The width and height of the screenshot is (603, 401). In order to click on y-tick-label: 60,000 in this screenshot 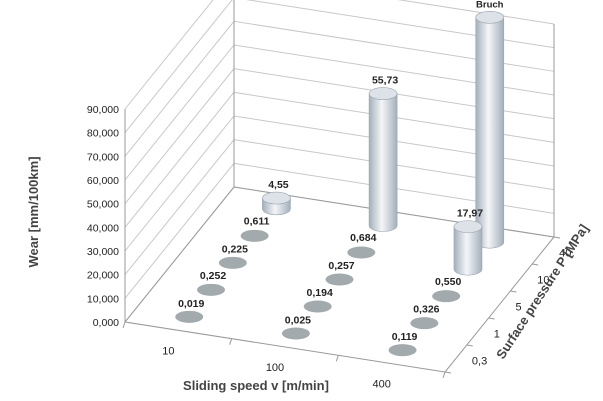, I will do `click(103, 181)`.